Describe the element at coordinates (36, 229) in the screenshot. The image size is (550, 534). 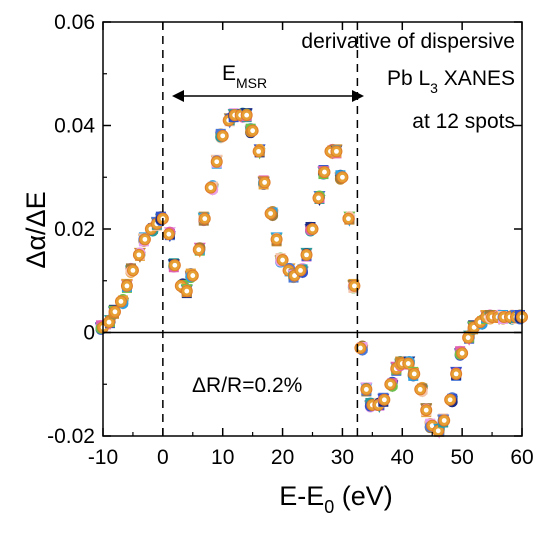
I see `y-axis-title: Δα/ΔE` at that location.